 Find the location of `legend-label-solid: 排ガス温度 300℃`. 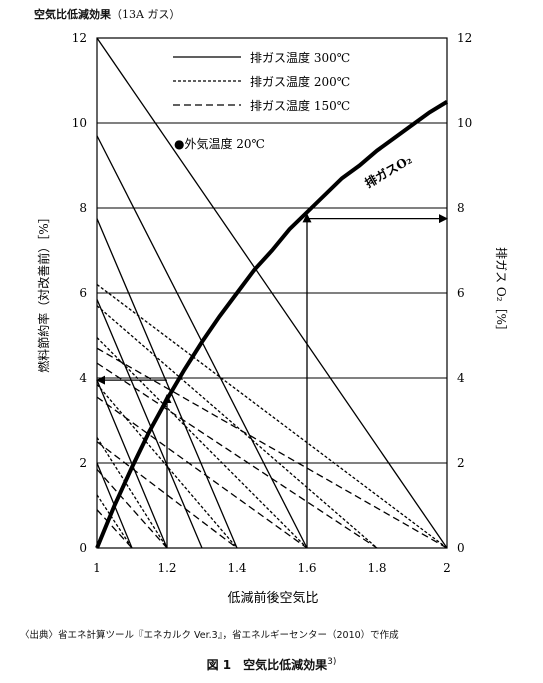

legend-label-solid: 排ガス温度 300℃ is located at coordinates (300, 57).